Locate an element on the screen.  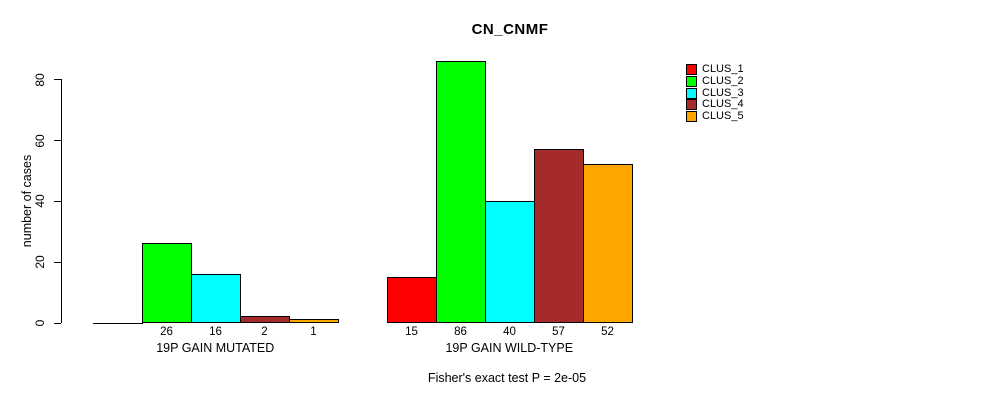
bar-clus_3-group1 is located at coordinates (216, 298).